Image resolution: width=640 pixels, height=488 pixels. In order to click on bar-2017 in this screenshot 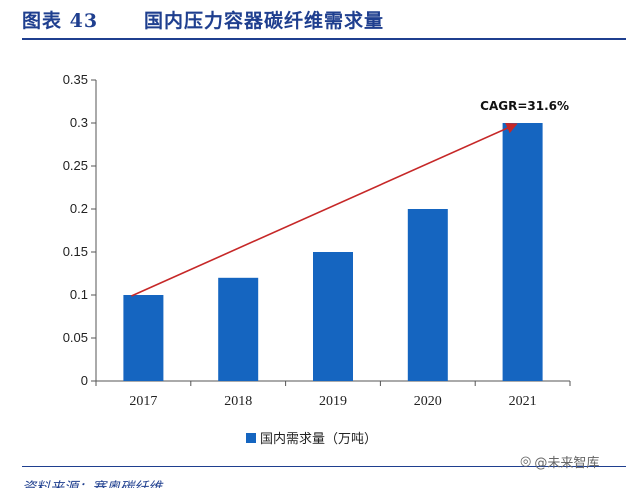, I will do `click(143, 338)`.